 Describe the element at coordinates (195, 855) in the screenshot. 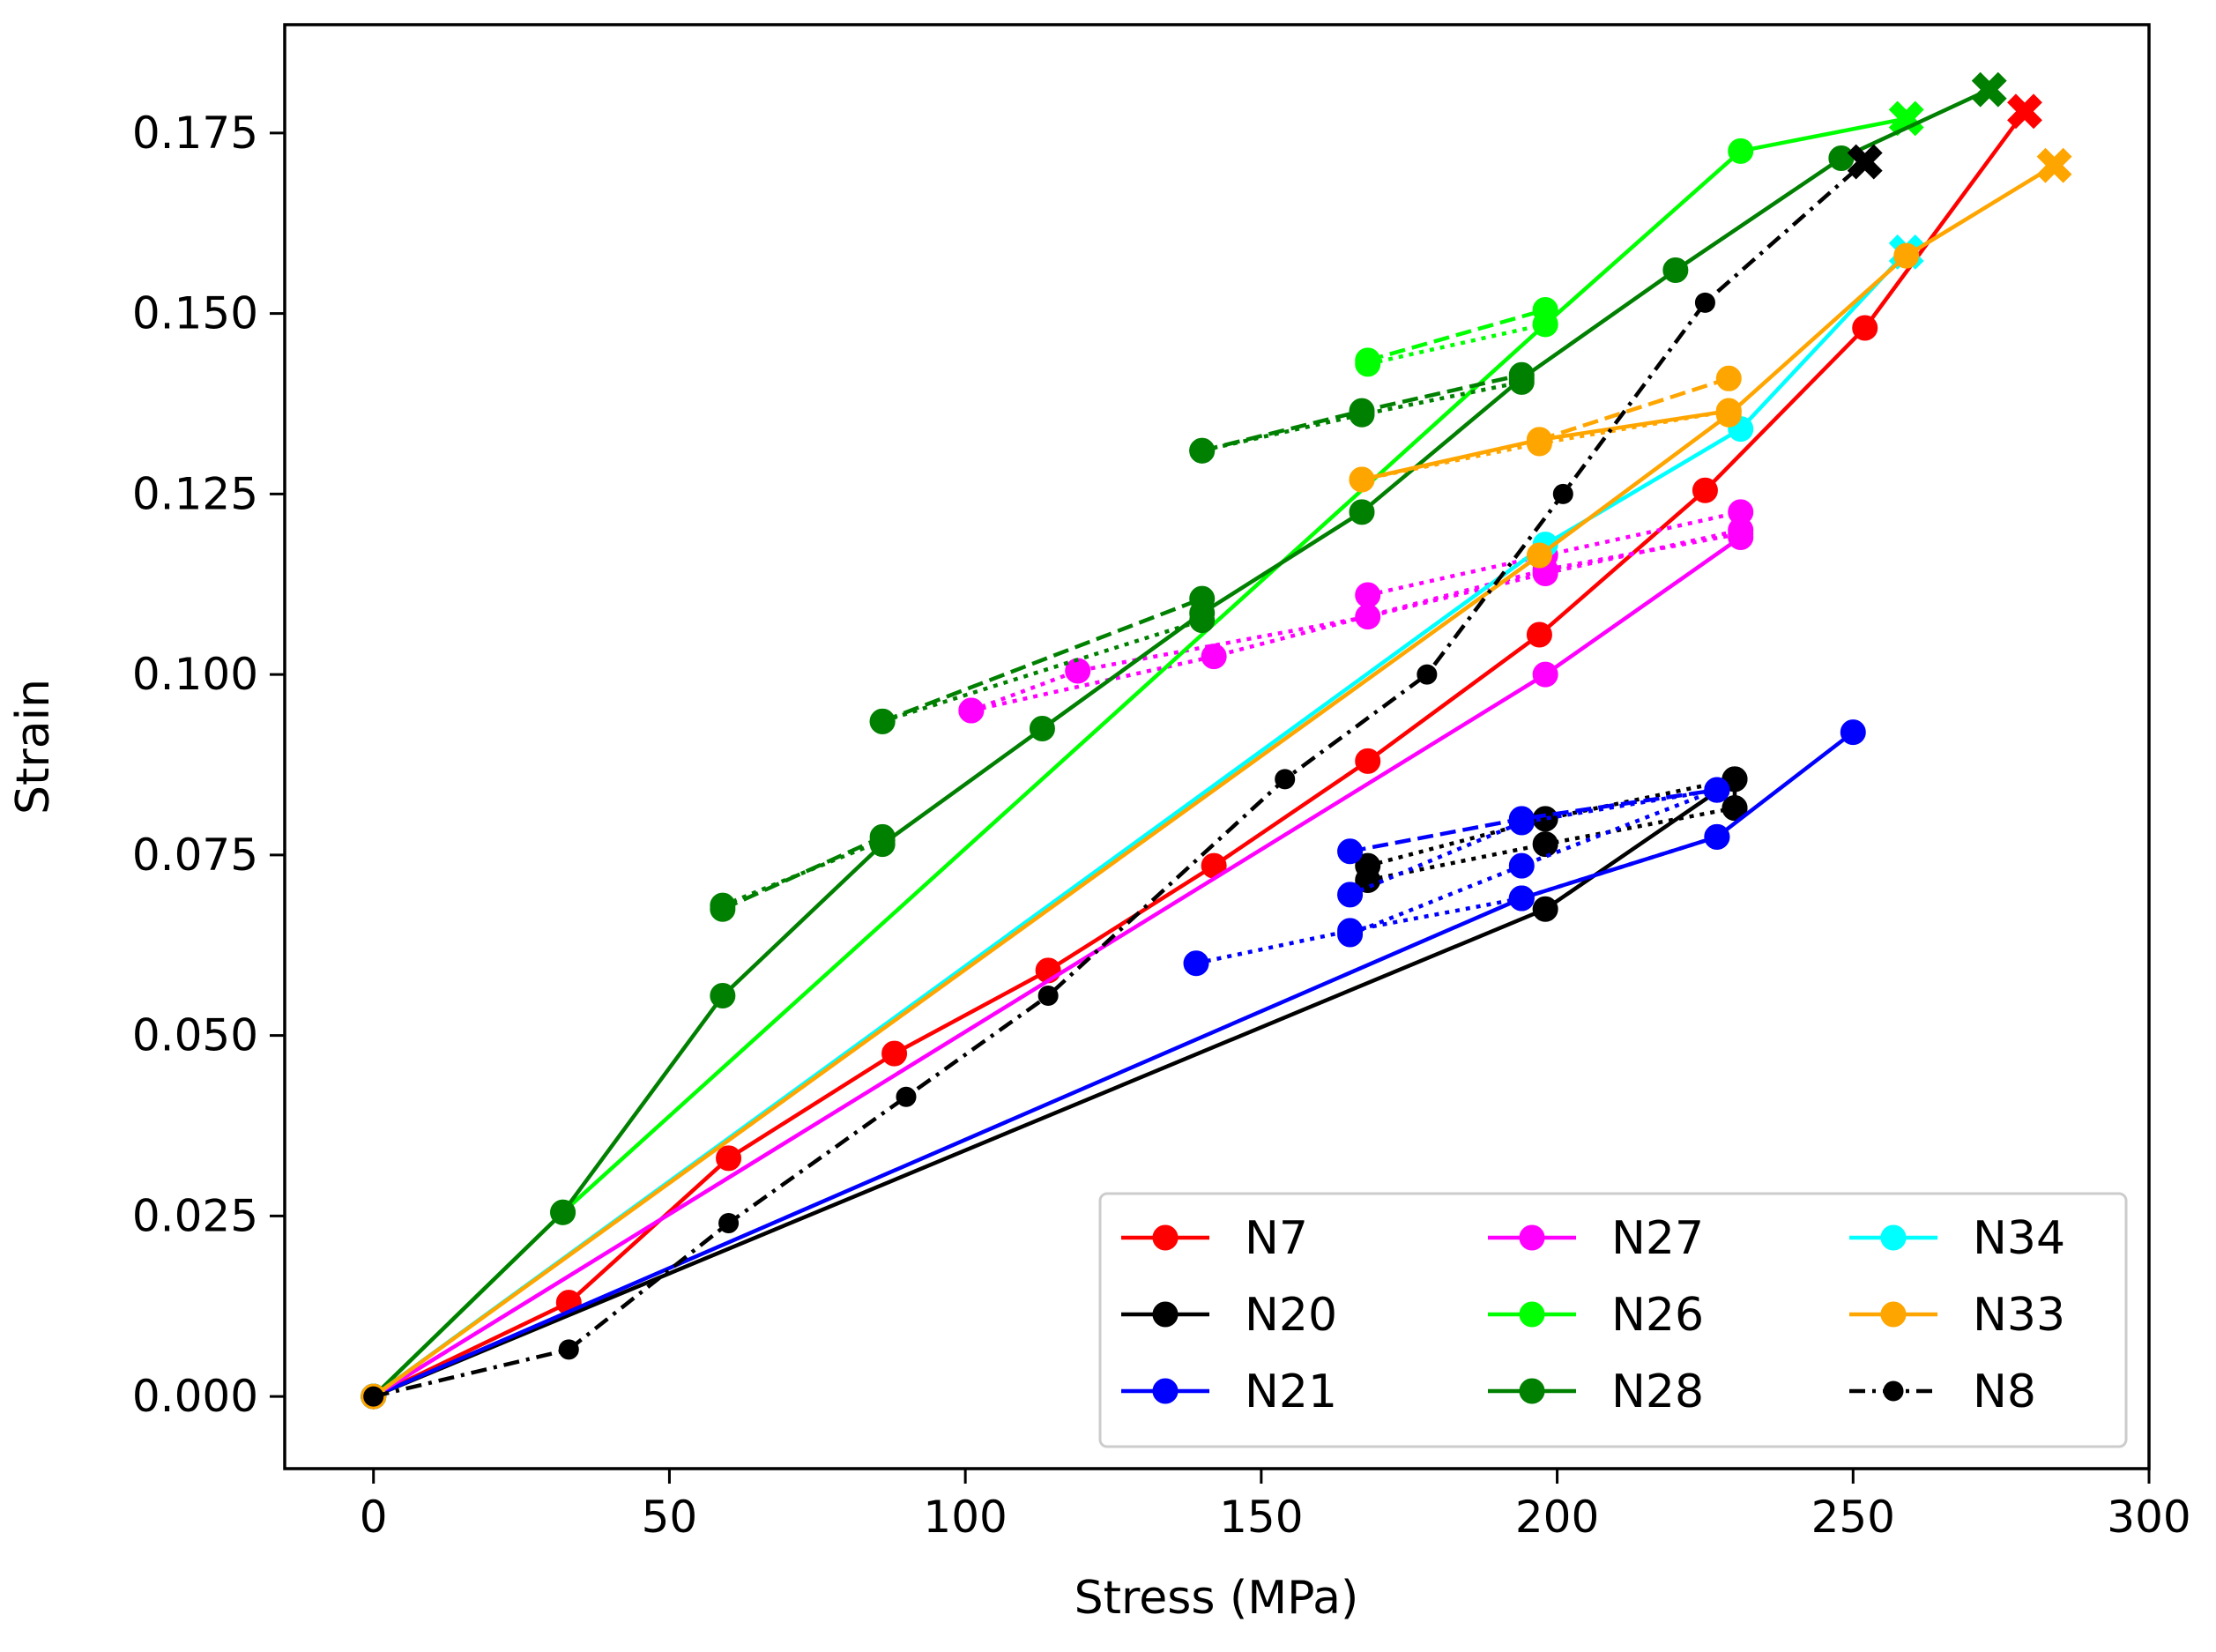

I see `y-tick-label-3: 0.075` at that location.